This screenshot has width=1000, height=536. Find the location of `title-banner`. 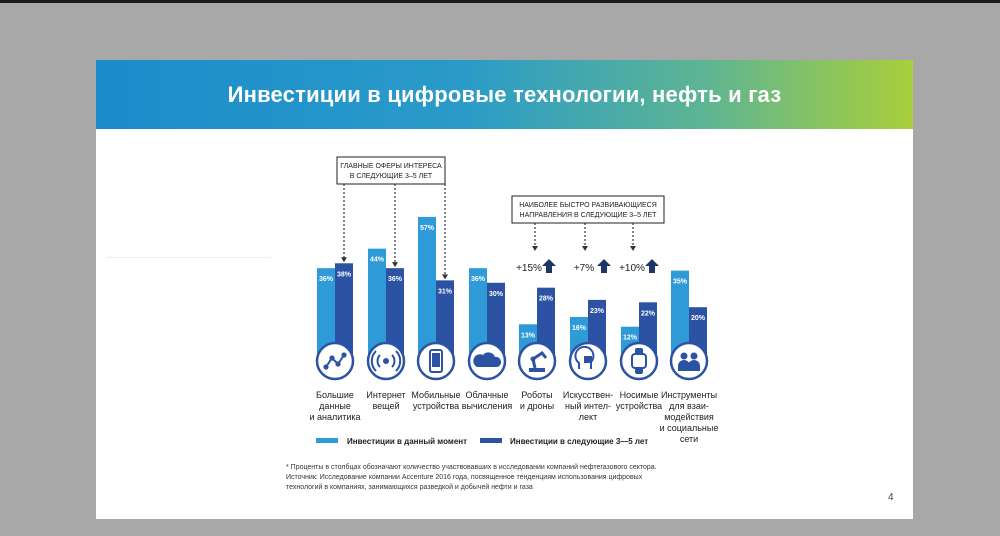

title-banner is located at coordinates (504, 94).